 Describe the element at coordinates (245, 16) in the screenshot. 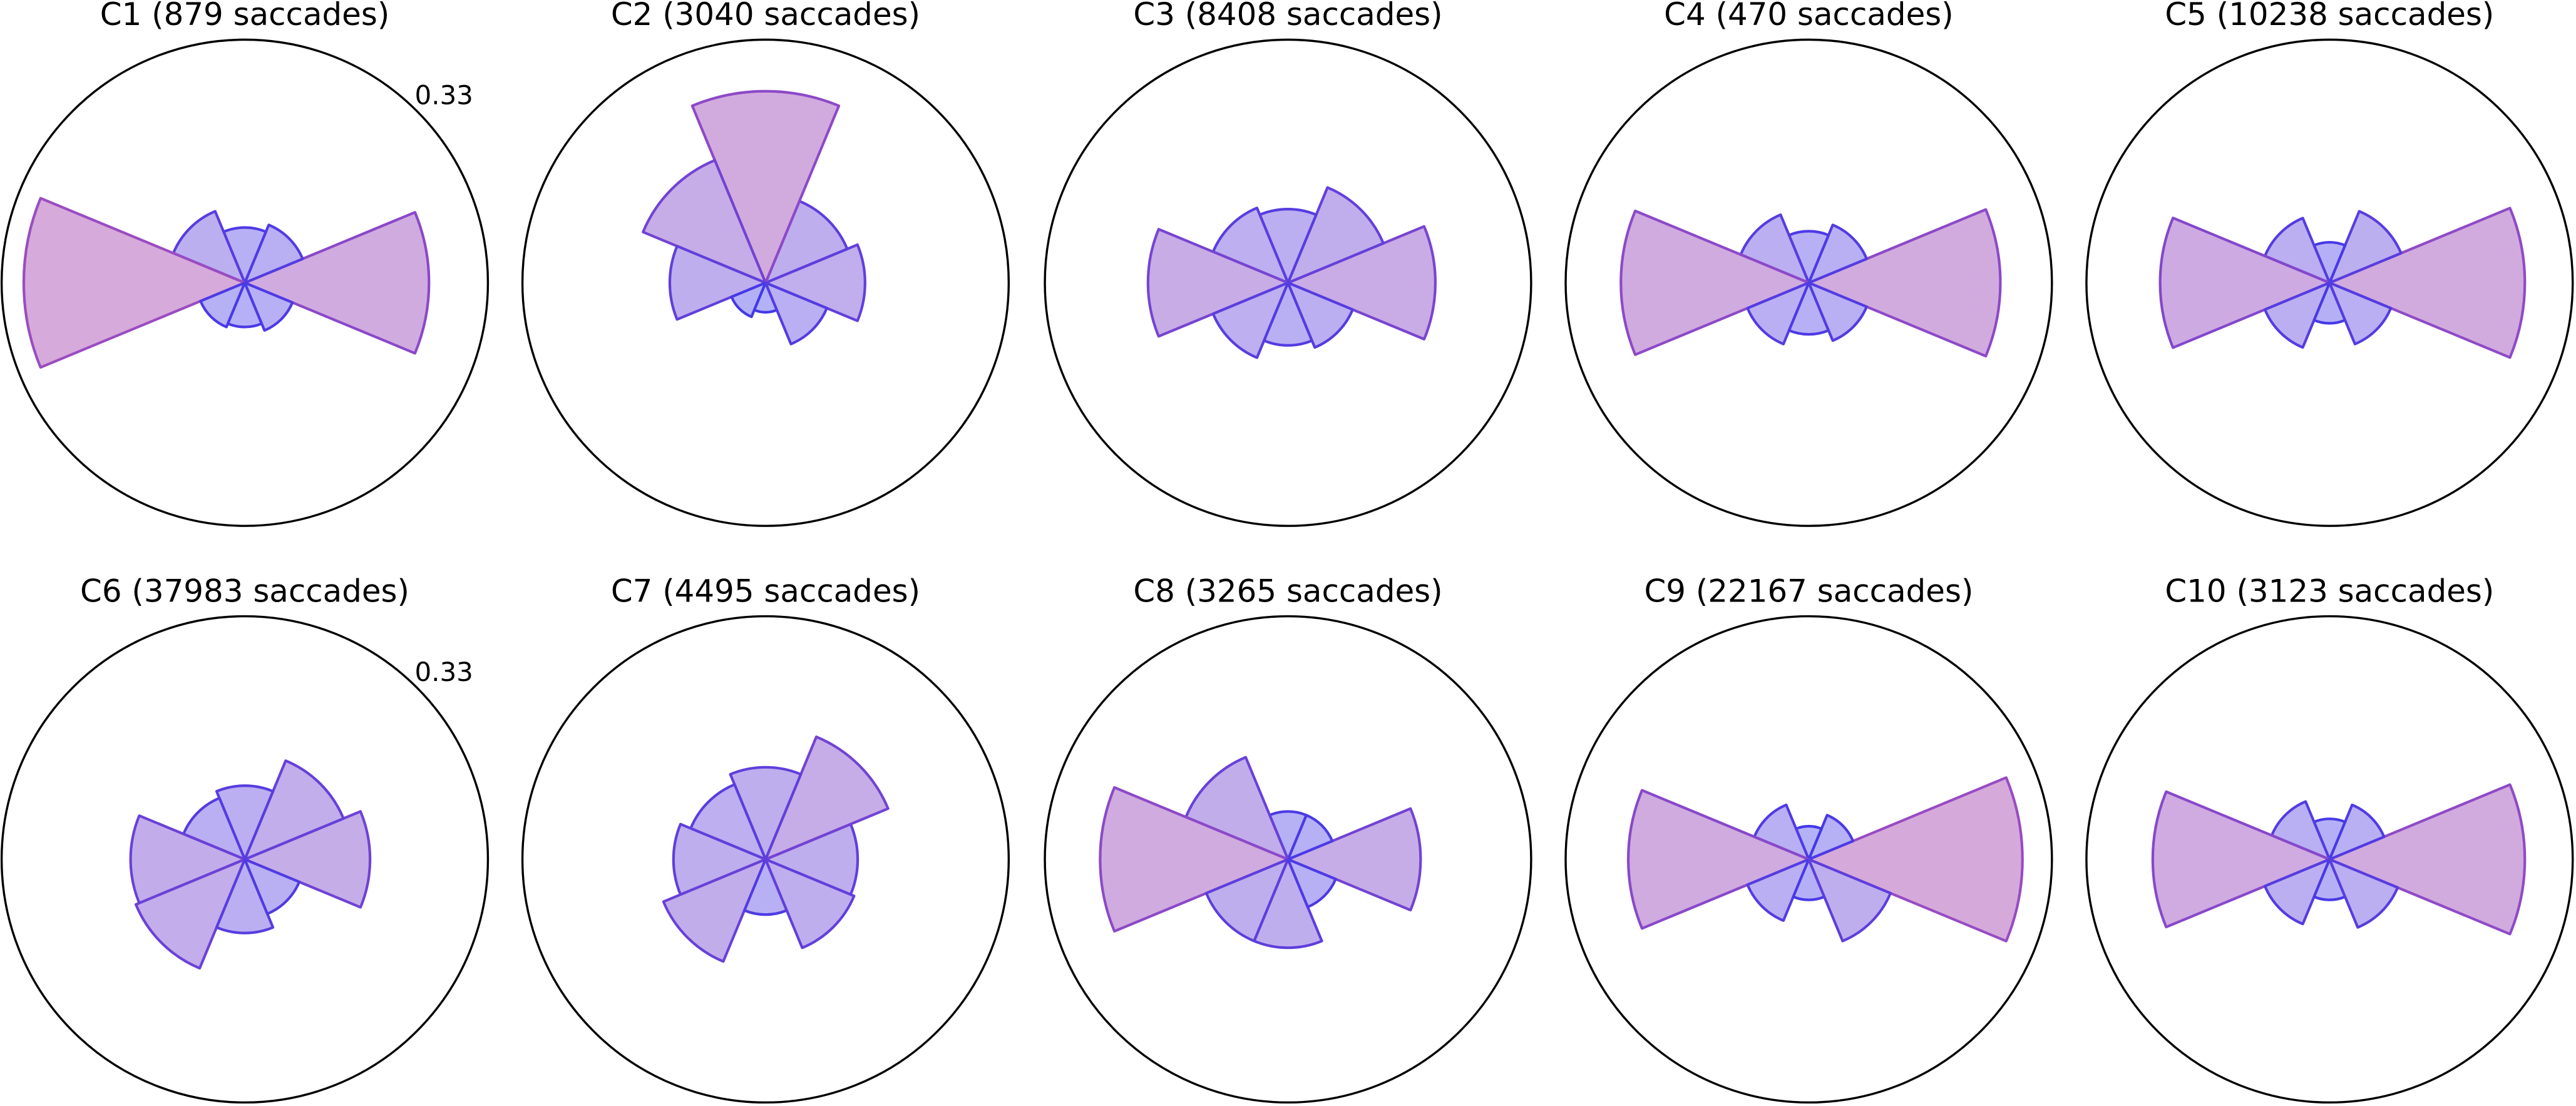

I see `subplot-title: C1 (879 saccades)` at that location.